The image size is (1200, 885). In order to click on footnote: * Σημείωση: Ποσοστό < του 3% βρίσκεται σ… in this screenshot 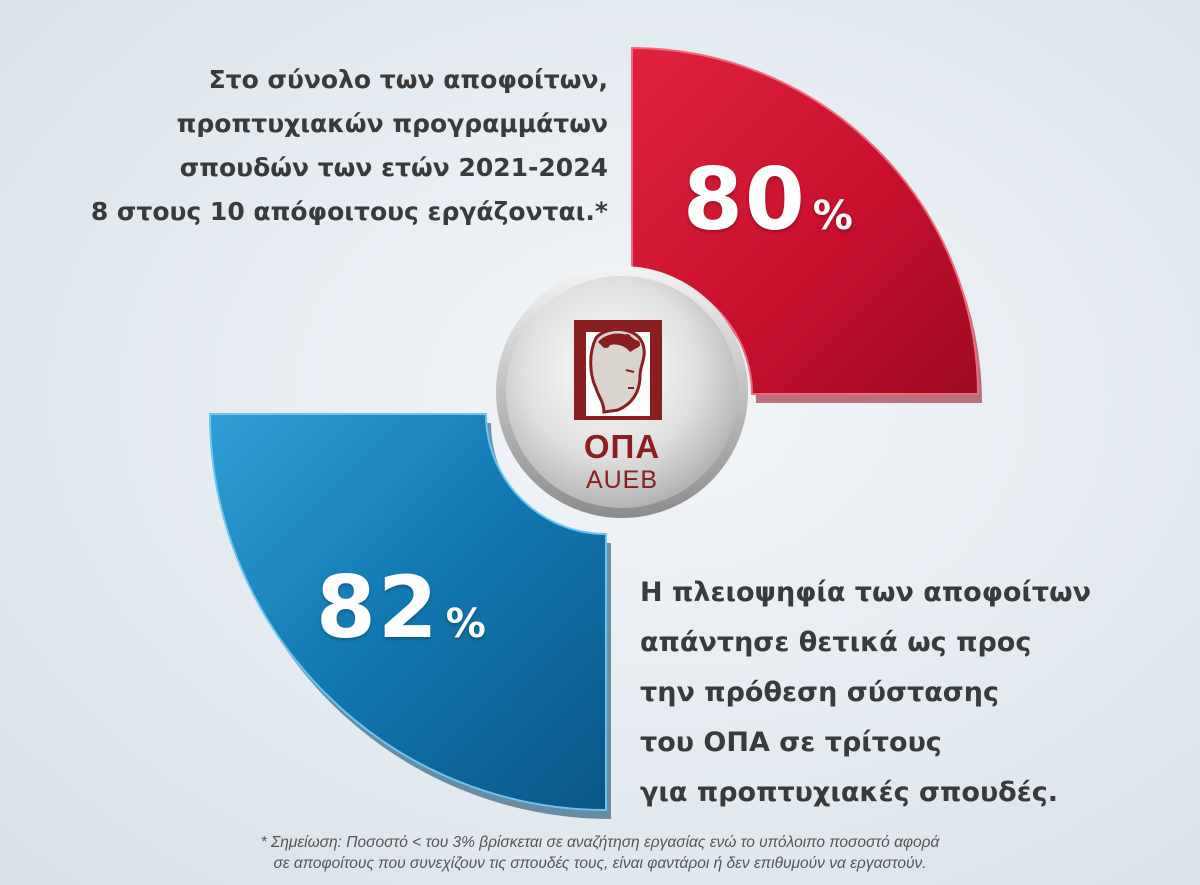, I will do `click(600, 853)`.